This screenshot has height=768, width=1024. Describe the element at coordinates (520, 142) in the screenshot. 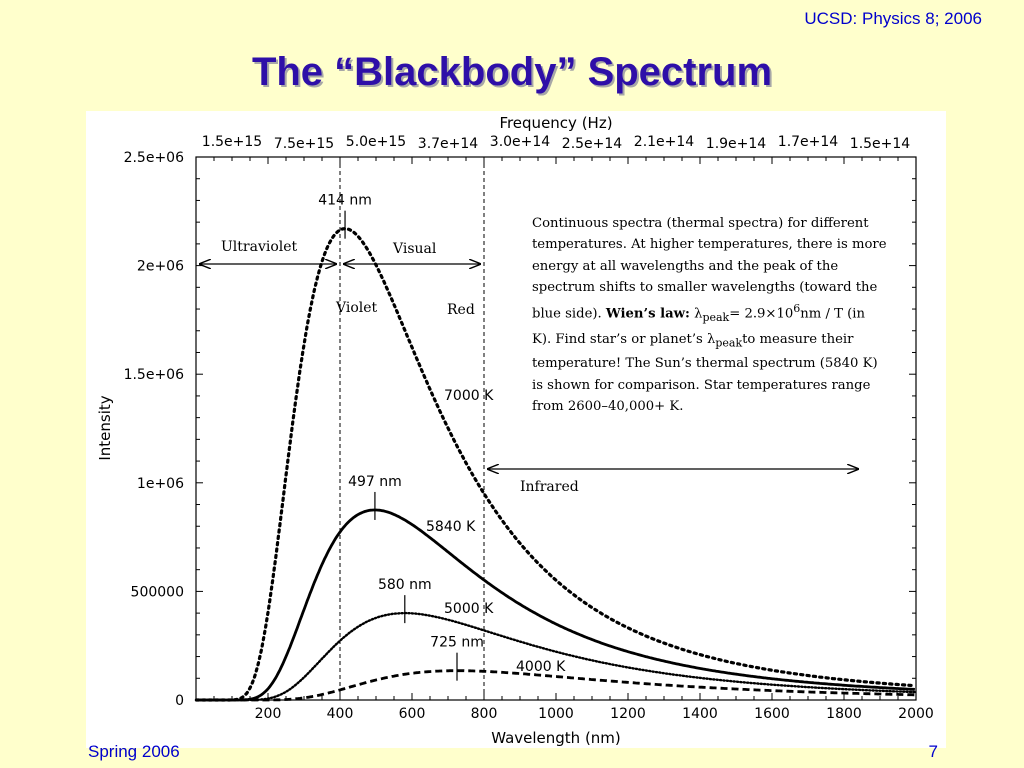

I see `top-tick-label: 3.0e+14` at that location.